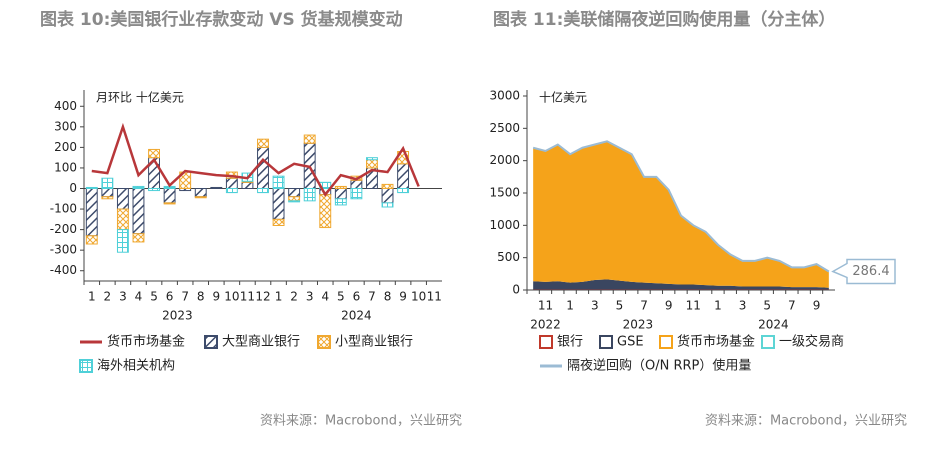  What do you see at coordinates (221, 19) in the screenshot?
I see `chart-title: 图表 10:美国银行业存款变动 VS 货基规模变动` at bounding box center [221, 19].